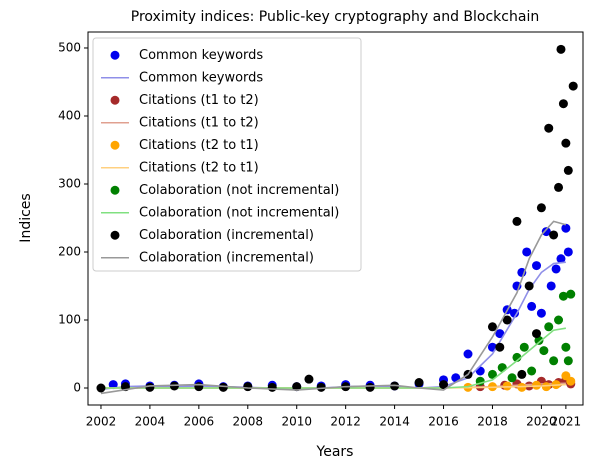 Image resolution: width=611 pixels, height=465 pixels. What do you see at coordinates (443, 422) in the screenshot?
I see `x-tick-label: 2016` at bounding box center [443, 422].